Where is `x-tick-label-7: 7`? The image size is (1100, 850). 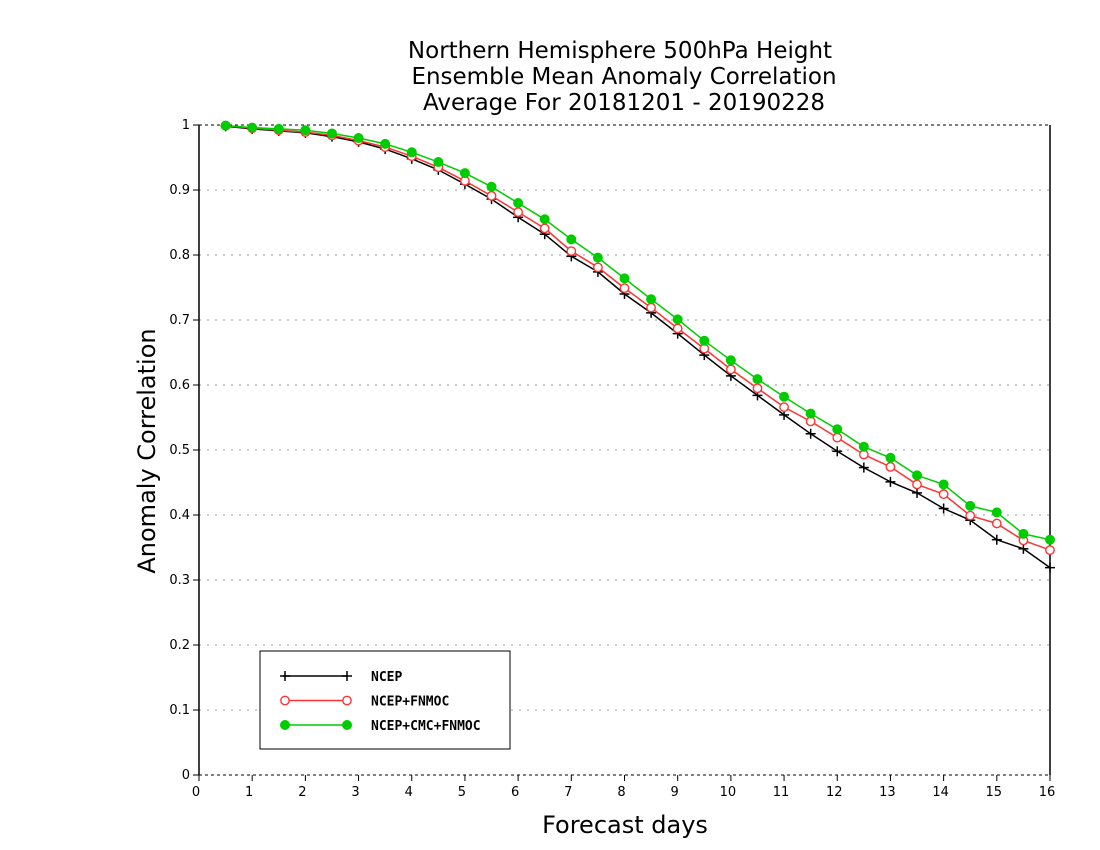 x-tick-label-7: 7 is located at coordinates (568, 792).